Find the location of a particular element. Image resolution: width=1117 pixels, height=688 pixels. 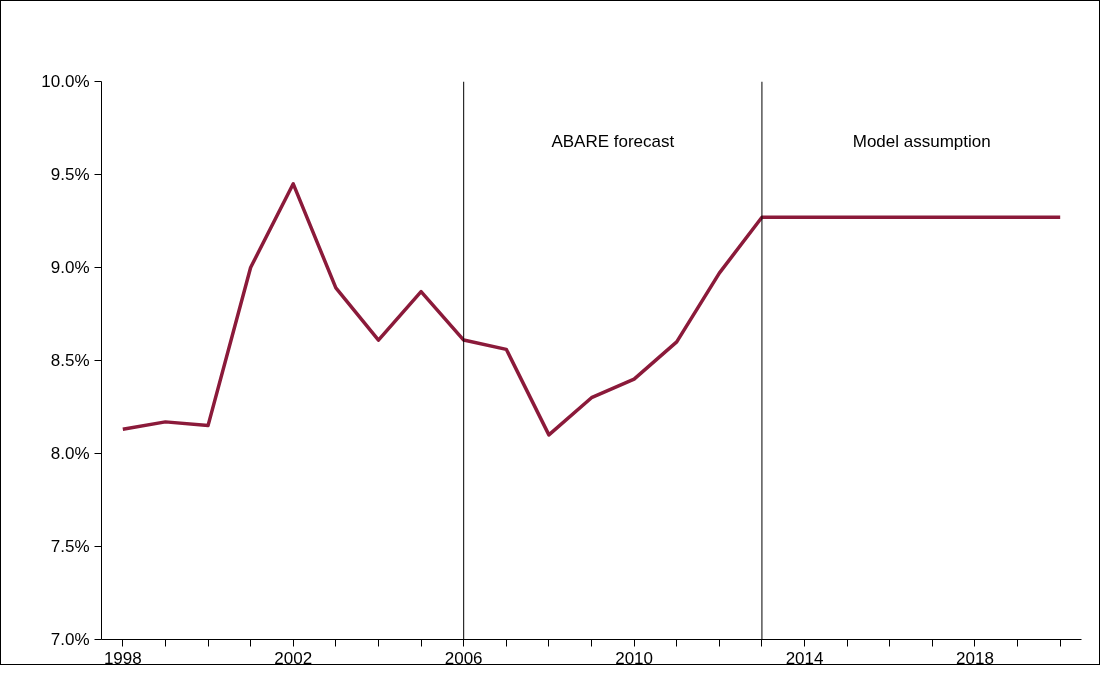

annotation: Model assumption is located at coordinates (921, 141).